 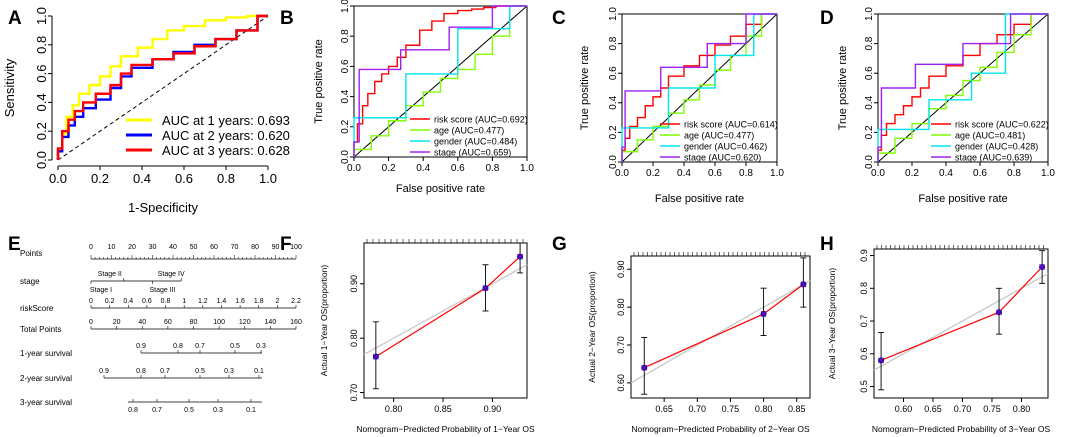 What do you see at coordinates (162, 290) in the screenshot?
I see `stage-tick-label: Stage III` at bounding box center [162, 290].